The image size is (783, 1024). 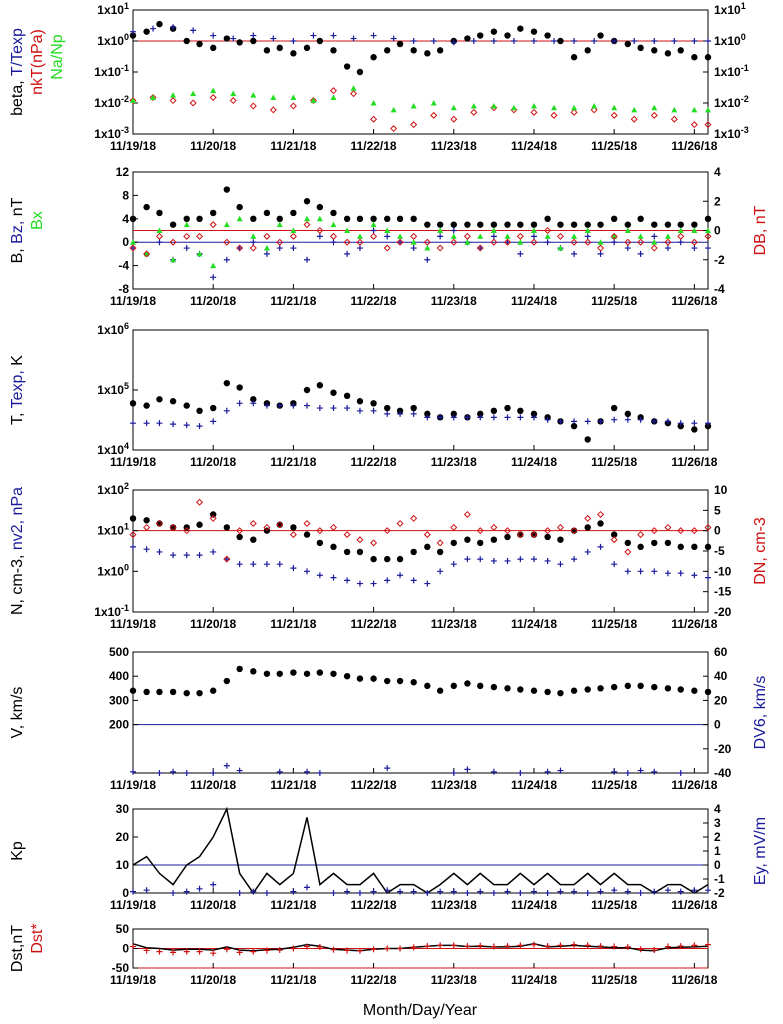 What do you see at coordinates (123, 172) in the screenshot?
I see `left-tick-label: 12` at bounding box center [123, 172].